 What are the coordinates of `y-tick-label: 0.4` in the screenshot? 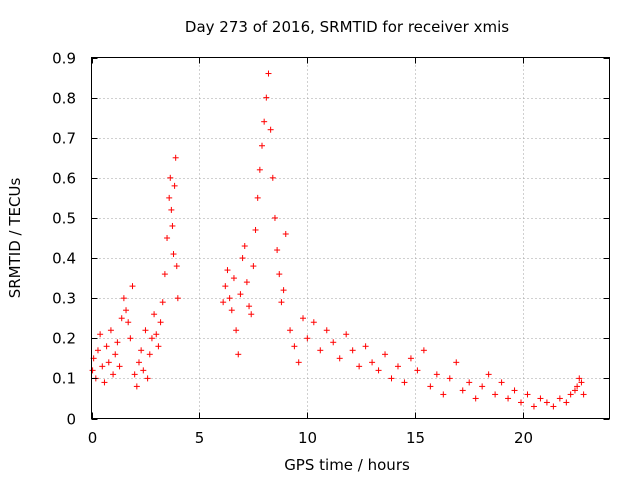 It's located at (64, 259).